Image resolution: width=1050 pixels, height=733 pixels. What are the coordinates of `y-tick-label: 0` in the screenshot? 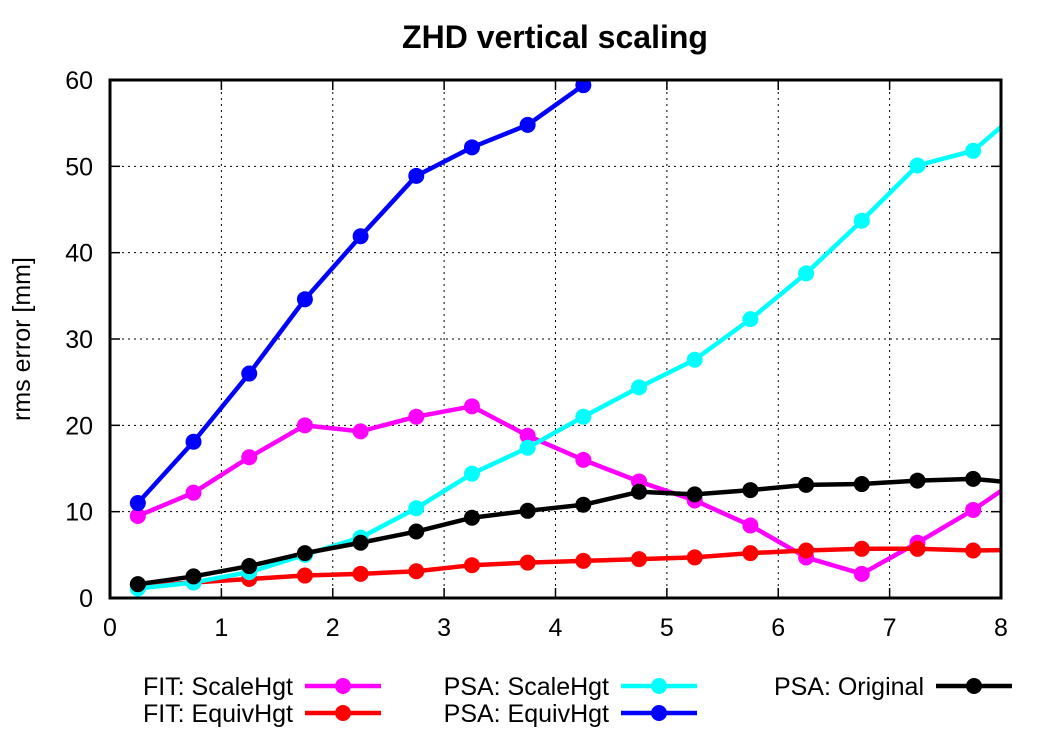 It's located at (86, 599).